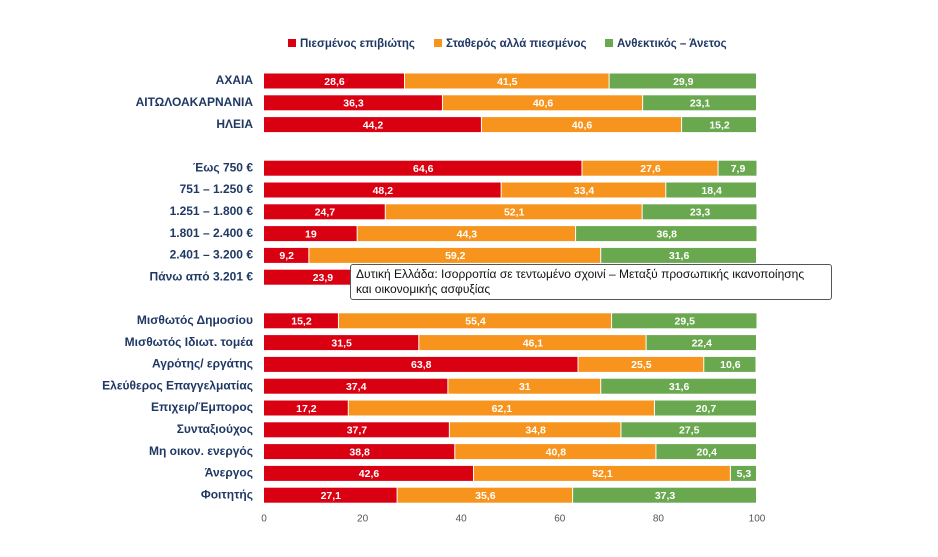 The width and height of the screenshot is (938, 557). I want to click on data-label: 22,4, so click(702, 343).